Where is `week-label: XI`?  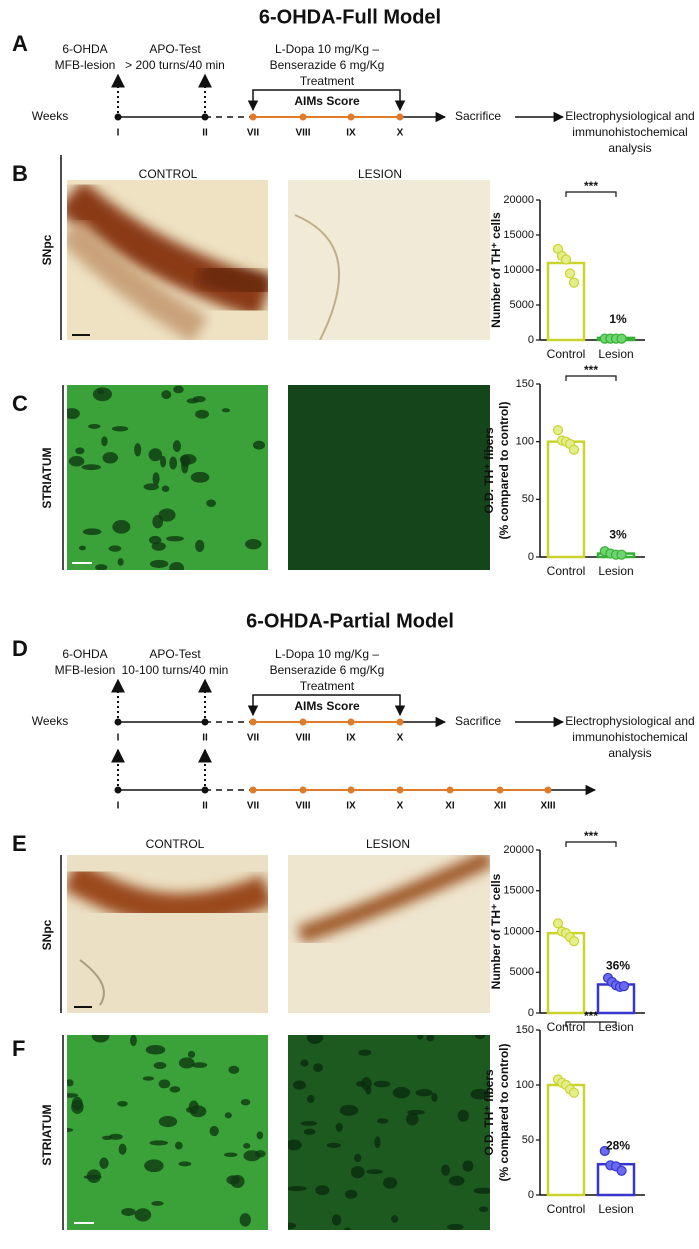
week-label: XI is located at coordinates (450, 806).